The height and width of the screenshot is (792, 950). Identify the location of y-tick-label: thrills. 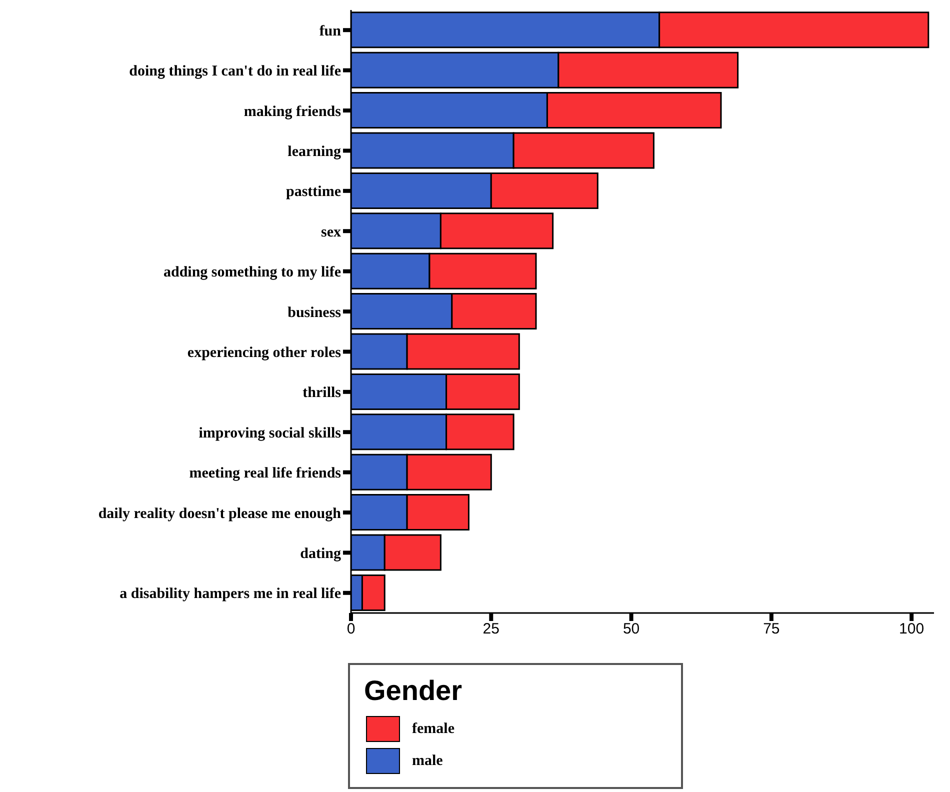
(322, 393).